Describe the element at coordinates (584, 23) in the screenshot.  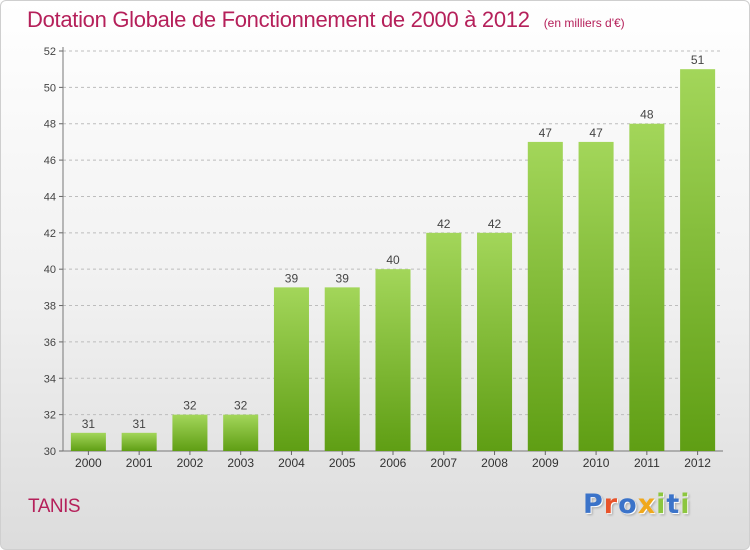
I see `chart-subtitle: (en milliers d'€)` at that location.